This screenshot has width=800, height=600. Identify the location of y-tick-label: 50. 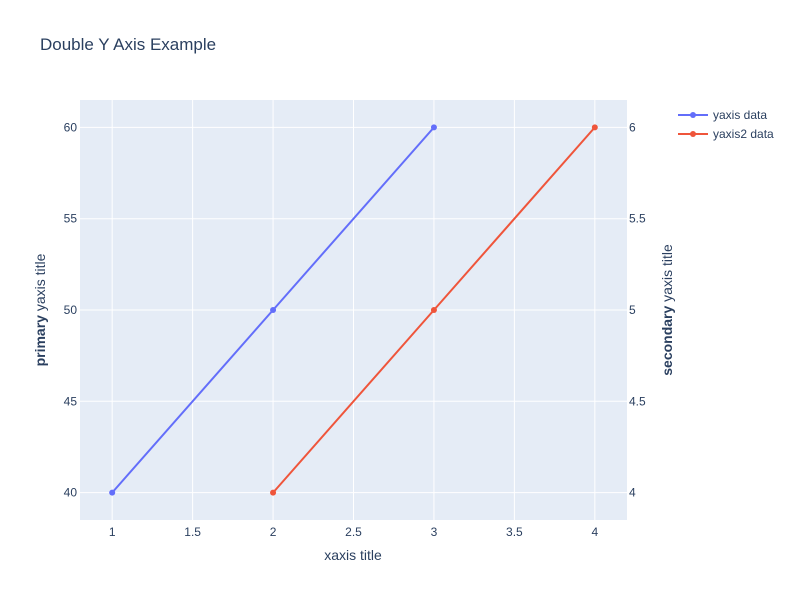
(71, 310).